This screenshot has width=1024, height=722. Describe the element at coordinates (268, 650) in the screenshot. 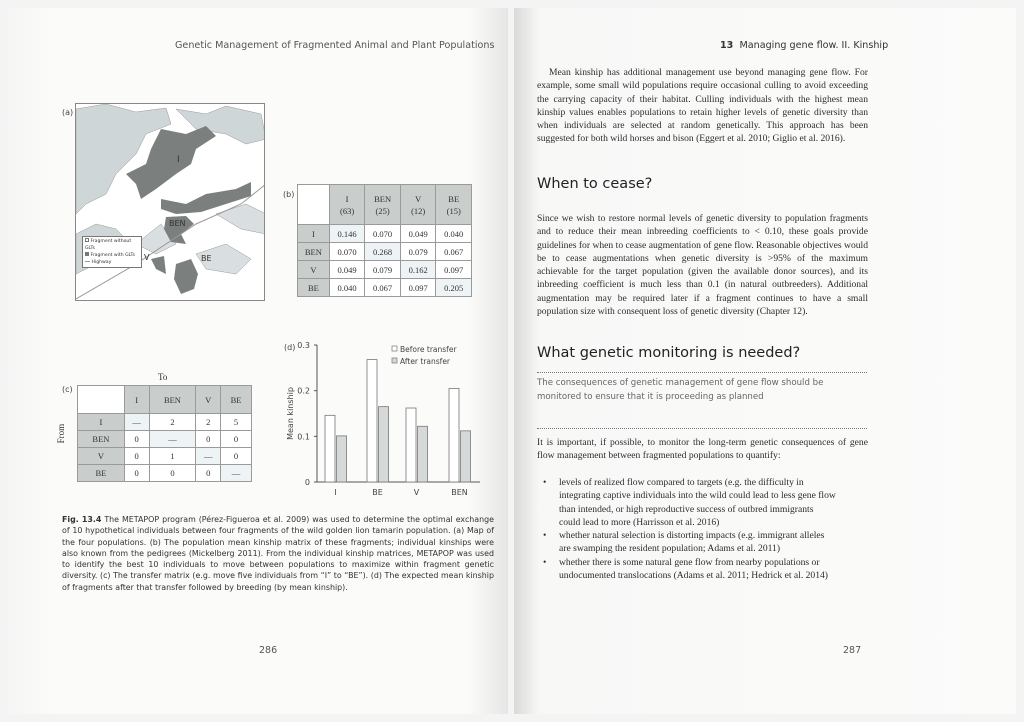

I see `page-number-left: 286` at that location.